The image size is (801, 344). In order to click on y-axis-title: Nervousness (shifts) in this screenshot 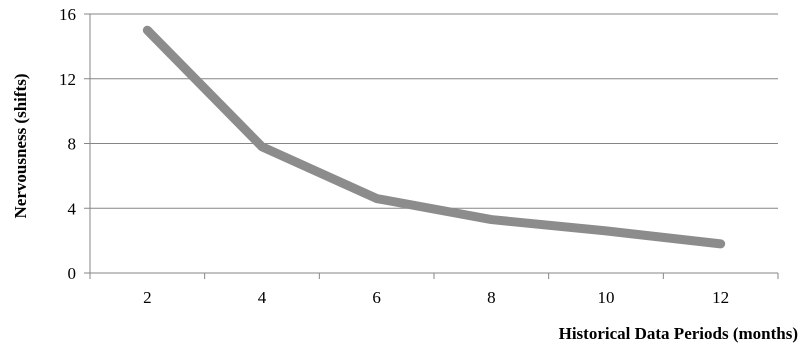, I will do `click(20, 146)`.